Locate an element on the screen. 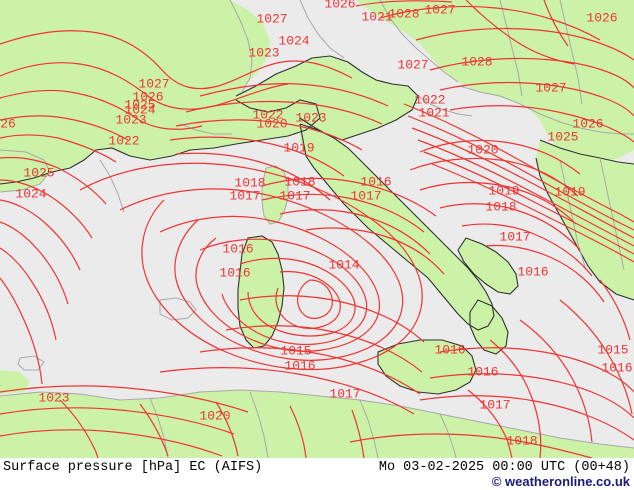 This screenshot has width=634, height=490. land-tunisia-corner is located at coordinates (15, 382).